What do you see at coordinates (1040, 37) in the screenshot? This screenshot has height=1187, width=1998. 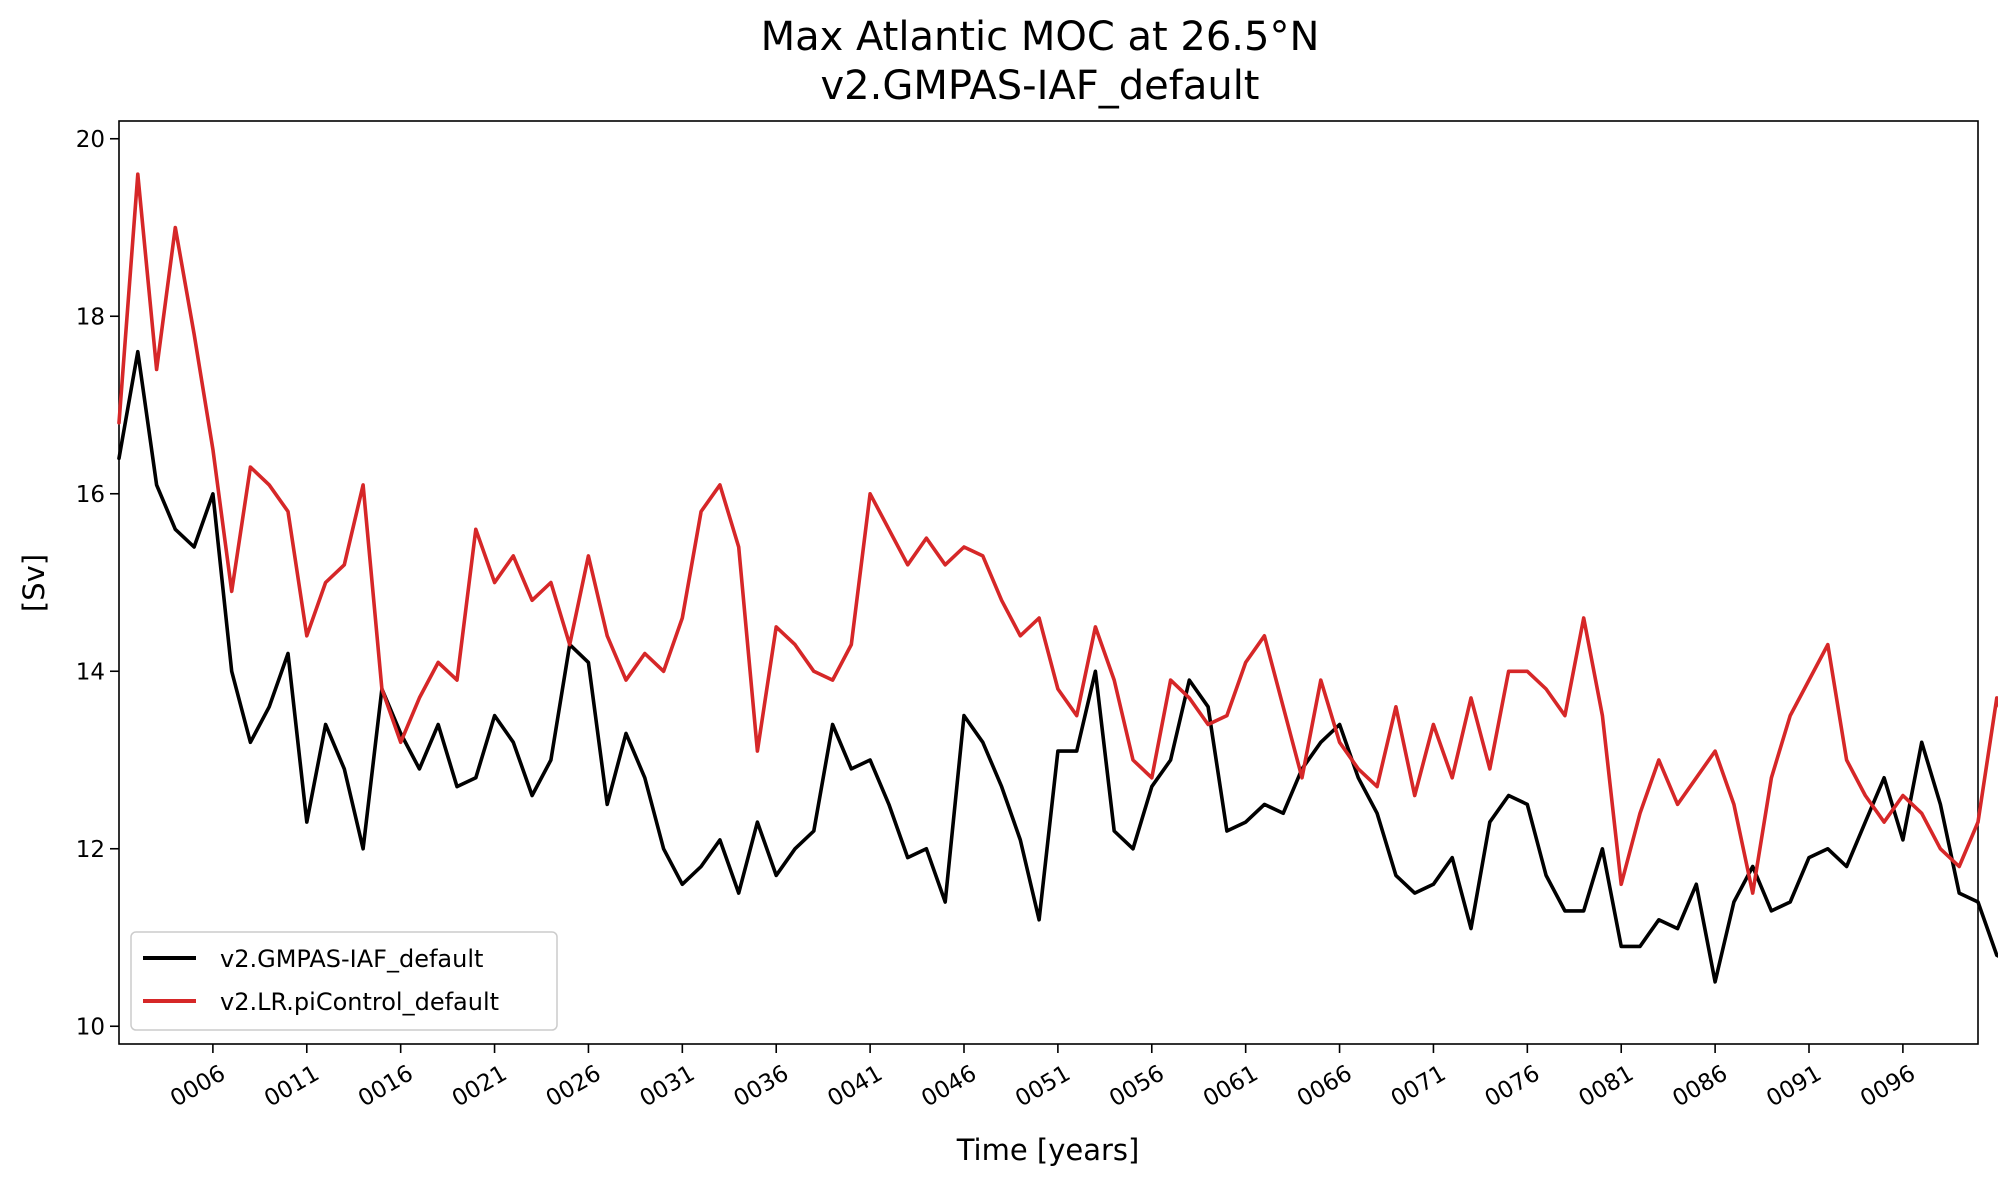 I see `chart-title: Max Atlantic MOC at 26.5°N` at bounding box center [1040, 37].